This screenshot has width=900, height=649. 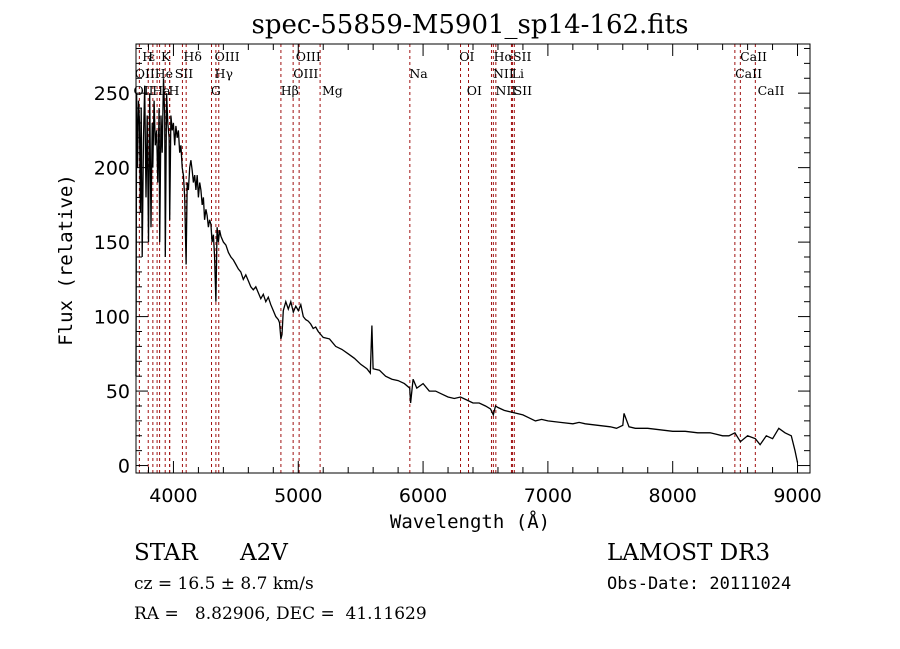 I want to click on x-tick-label: 9000, so click(x=797, y=496).